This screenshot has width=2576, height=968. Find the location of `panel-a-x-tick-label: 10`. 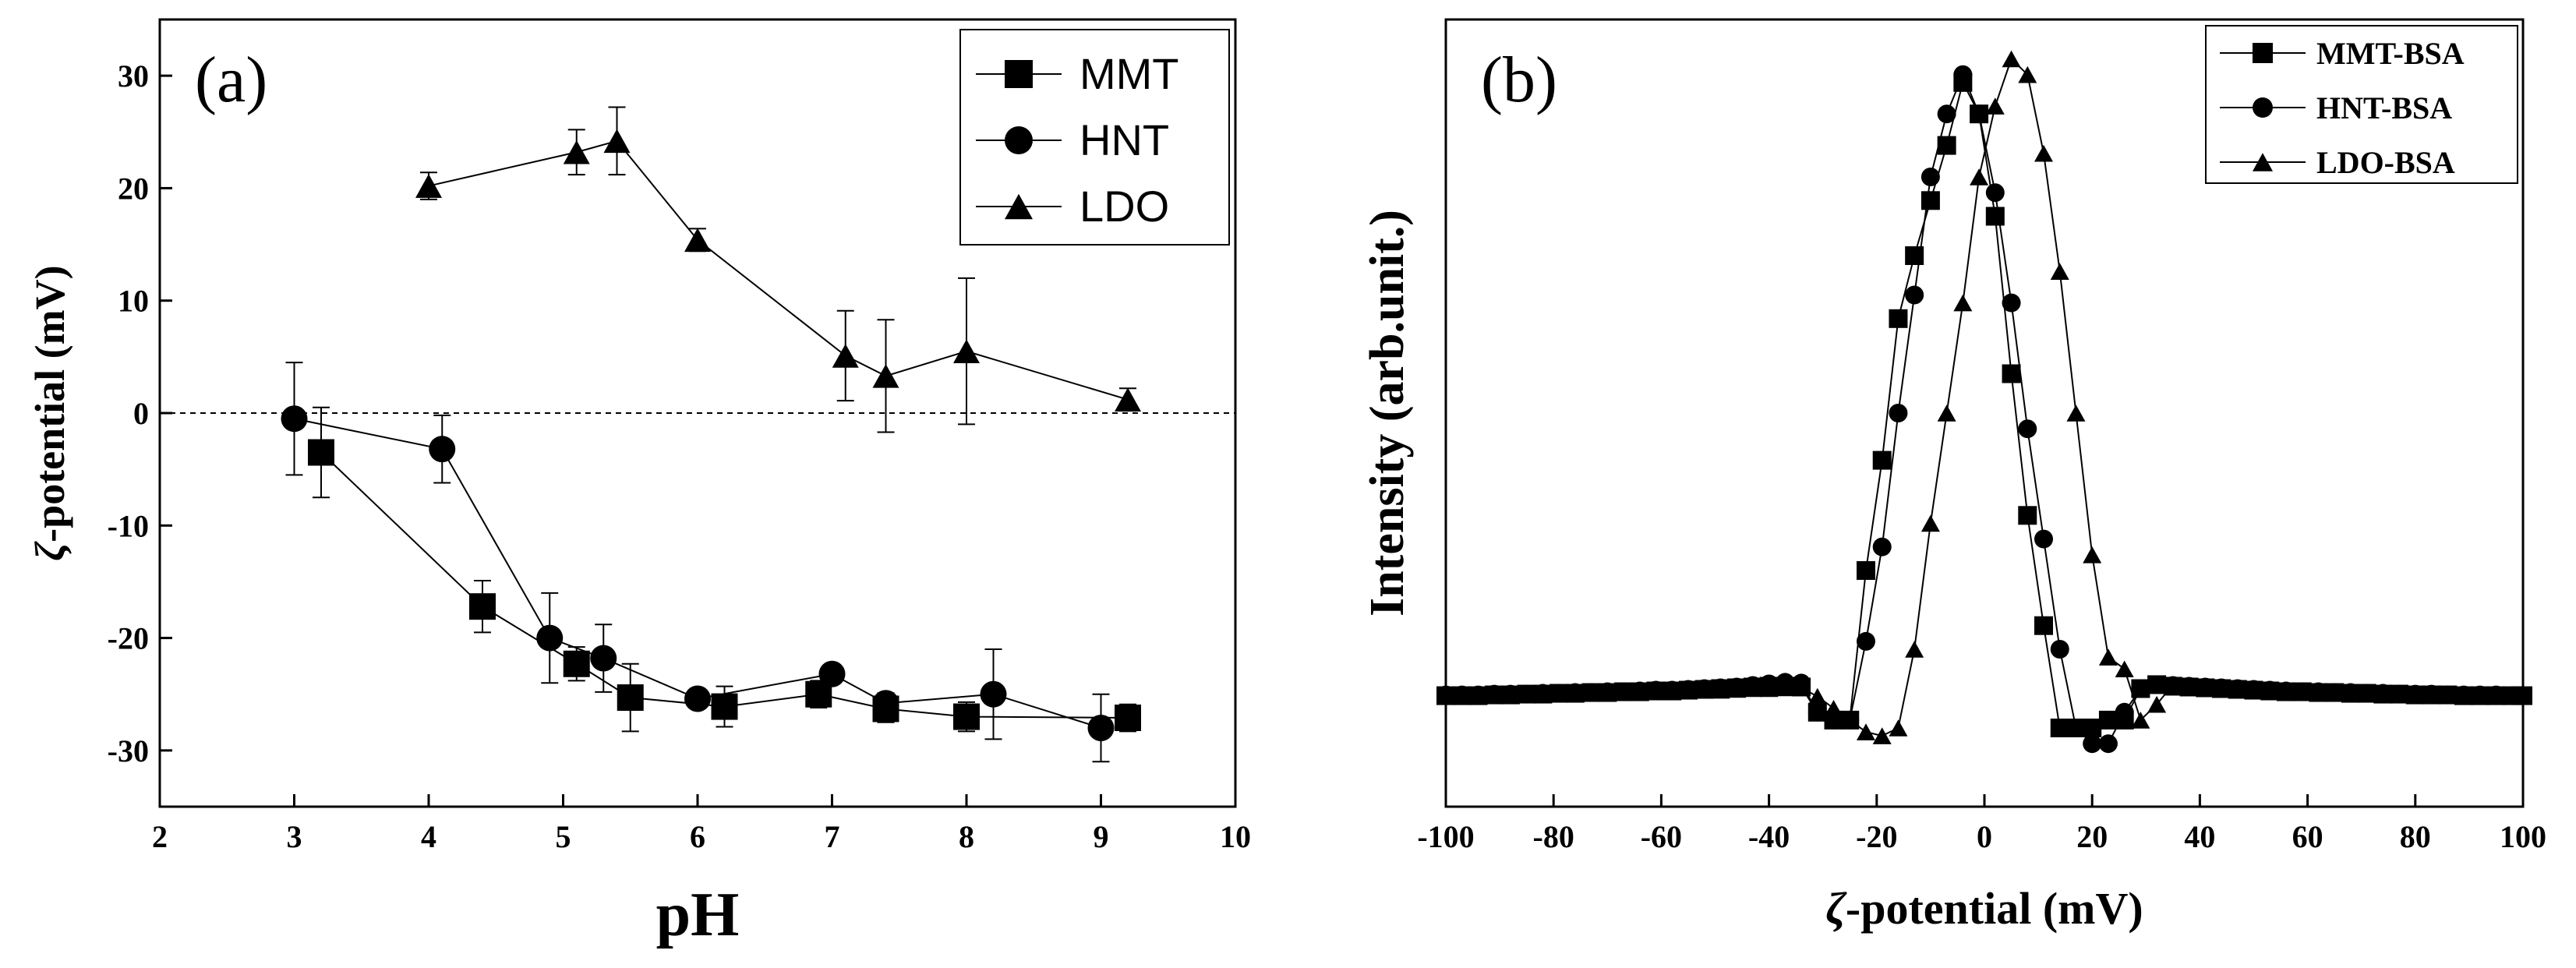

panel-a-x-tick-label: 10 is located at coordinates (1235, 836).